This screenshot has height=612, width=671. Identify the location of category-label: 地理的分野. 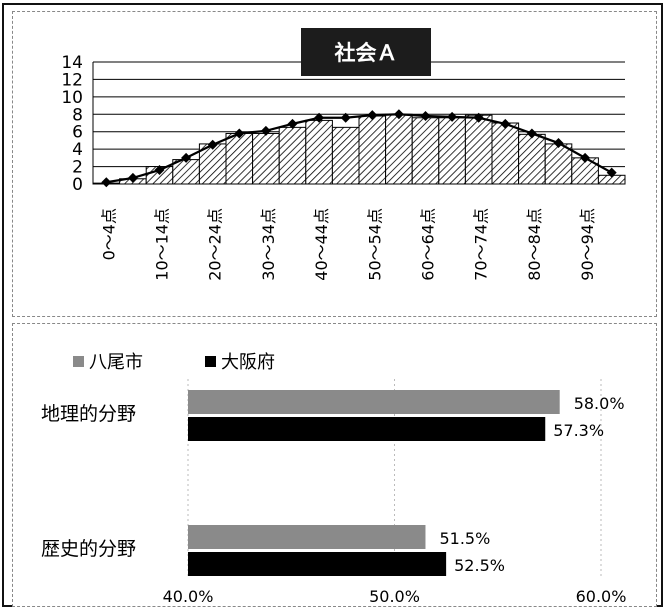
(88, 414).